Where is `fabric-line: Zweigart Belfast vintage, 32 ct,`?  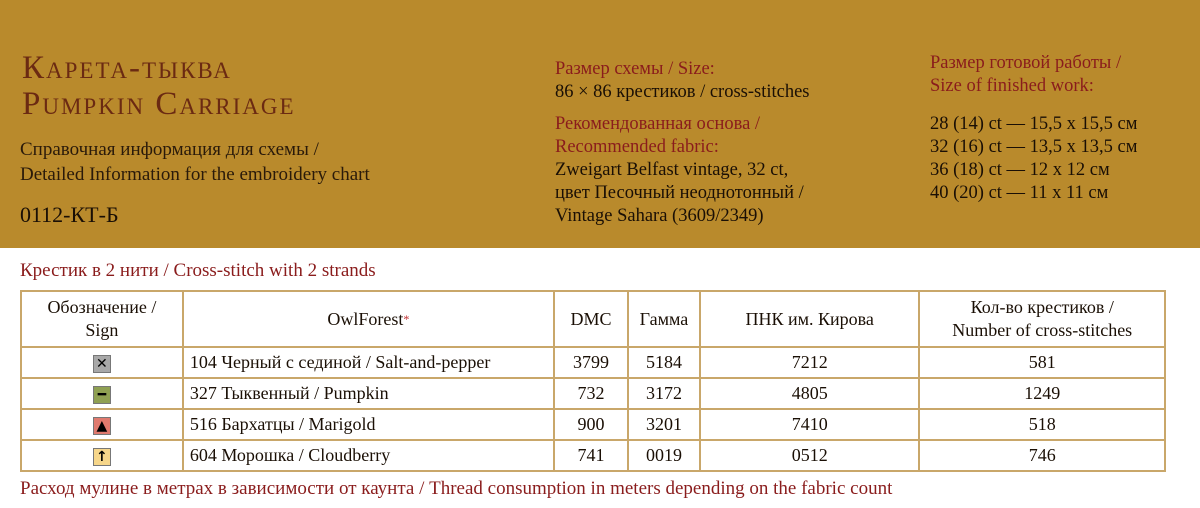 fabric-line: Zweigart Belfast vintage, 32 ct, is located at coordinates (672, 170).